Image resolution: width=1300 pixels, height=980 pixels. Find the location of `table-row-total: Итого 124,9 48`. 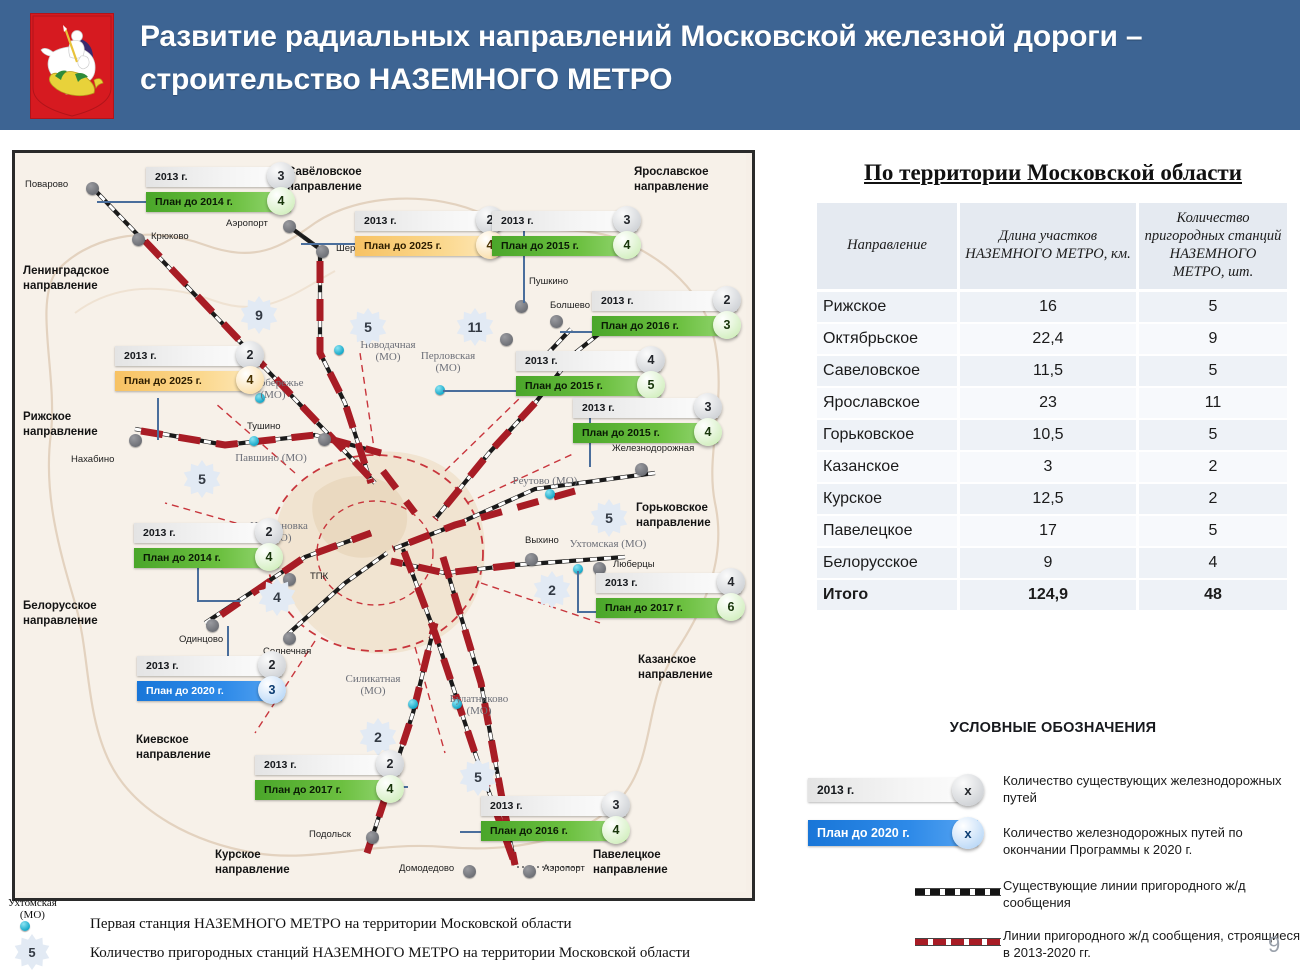

table-row-total: Итого 124,9 48 is located at coordinates (1052, 595).